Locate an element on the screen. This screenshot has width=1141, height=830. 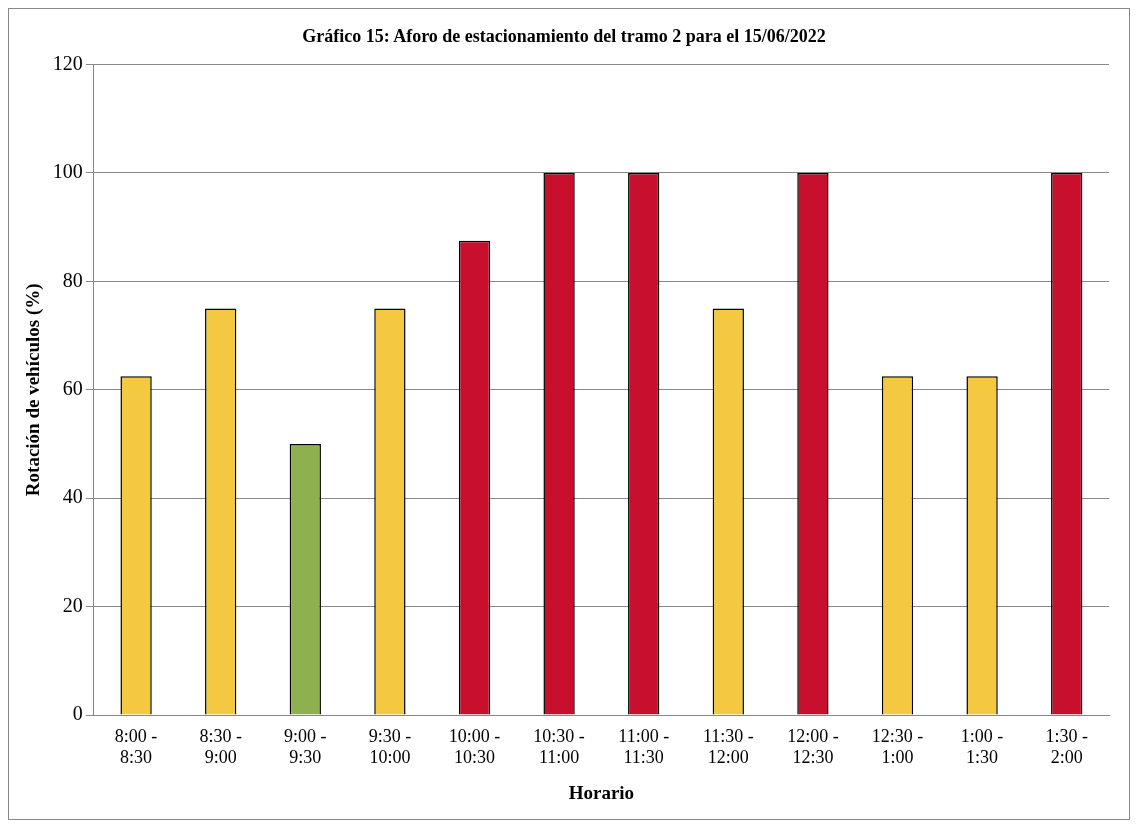
y-tick-label: 120 is located at coordinates (67, 62).